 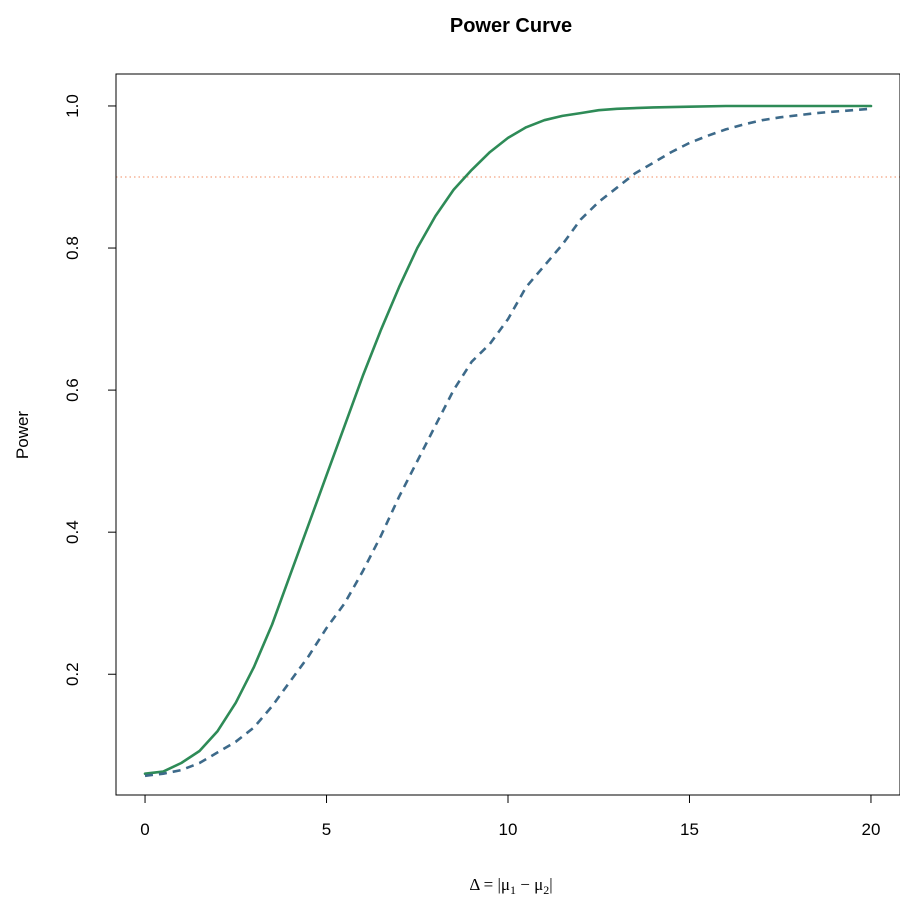 I want to click on y-tick-label: 1.0, so click(x=72, y=106).